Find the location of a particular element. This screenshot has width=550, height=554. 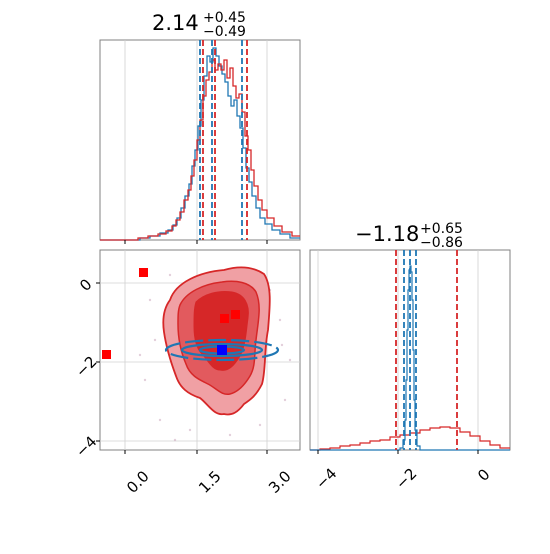

marginal-y-xtick-0: −4 is located at coordinates (326, 478).